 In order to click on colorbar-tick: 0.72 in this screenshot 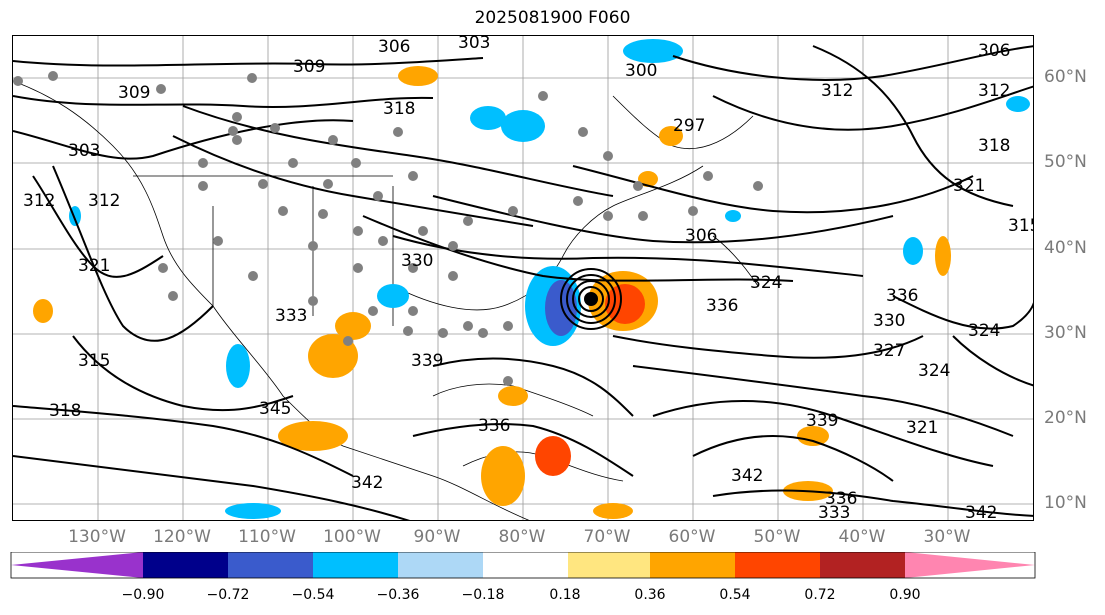, I will do `click(820, 595)`.